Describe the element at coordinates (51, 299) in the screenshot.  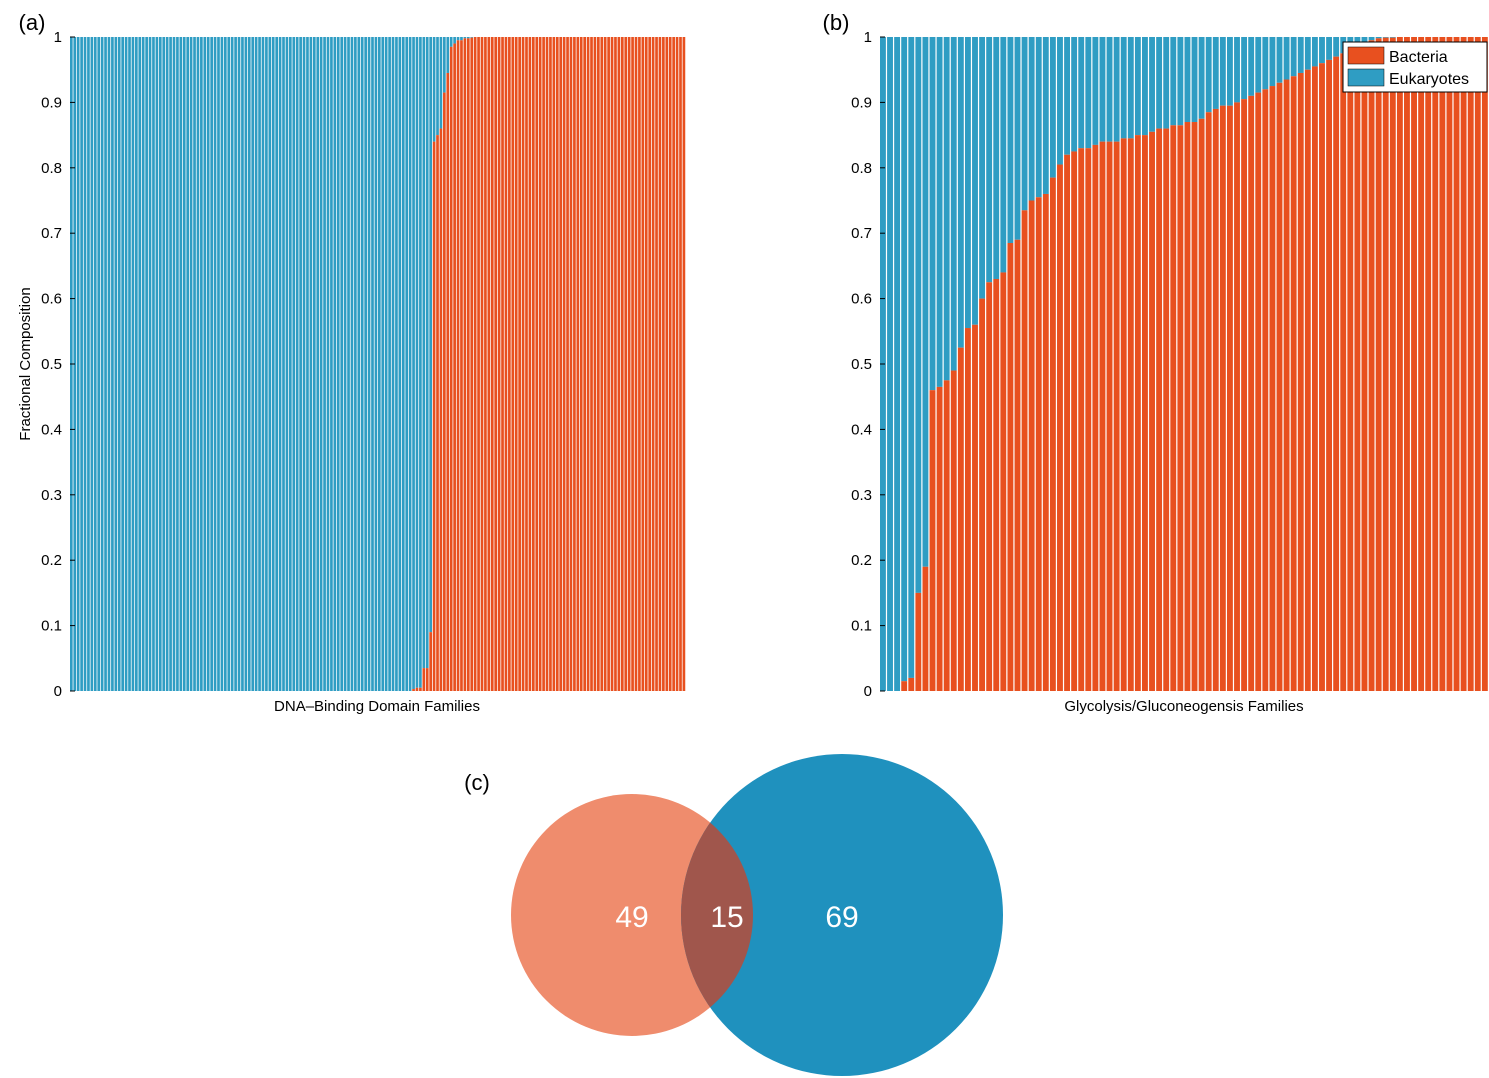
I see `panel-a-y-tick-label: 0.6` at that location.